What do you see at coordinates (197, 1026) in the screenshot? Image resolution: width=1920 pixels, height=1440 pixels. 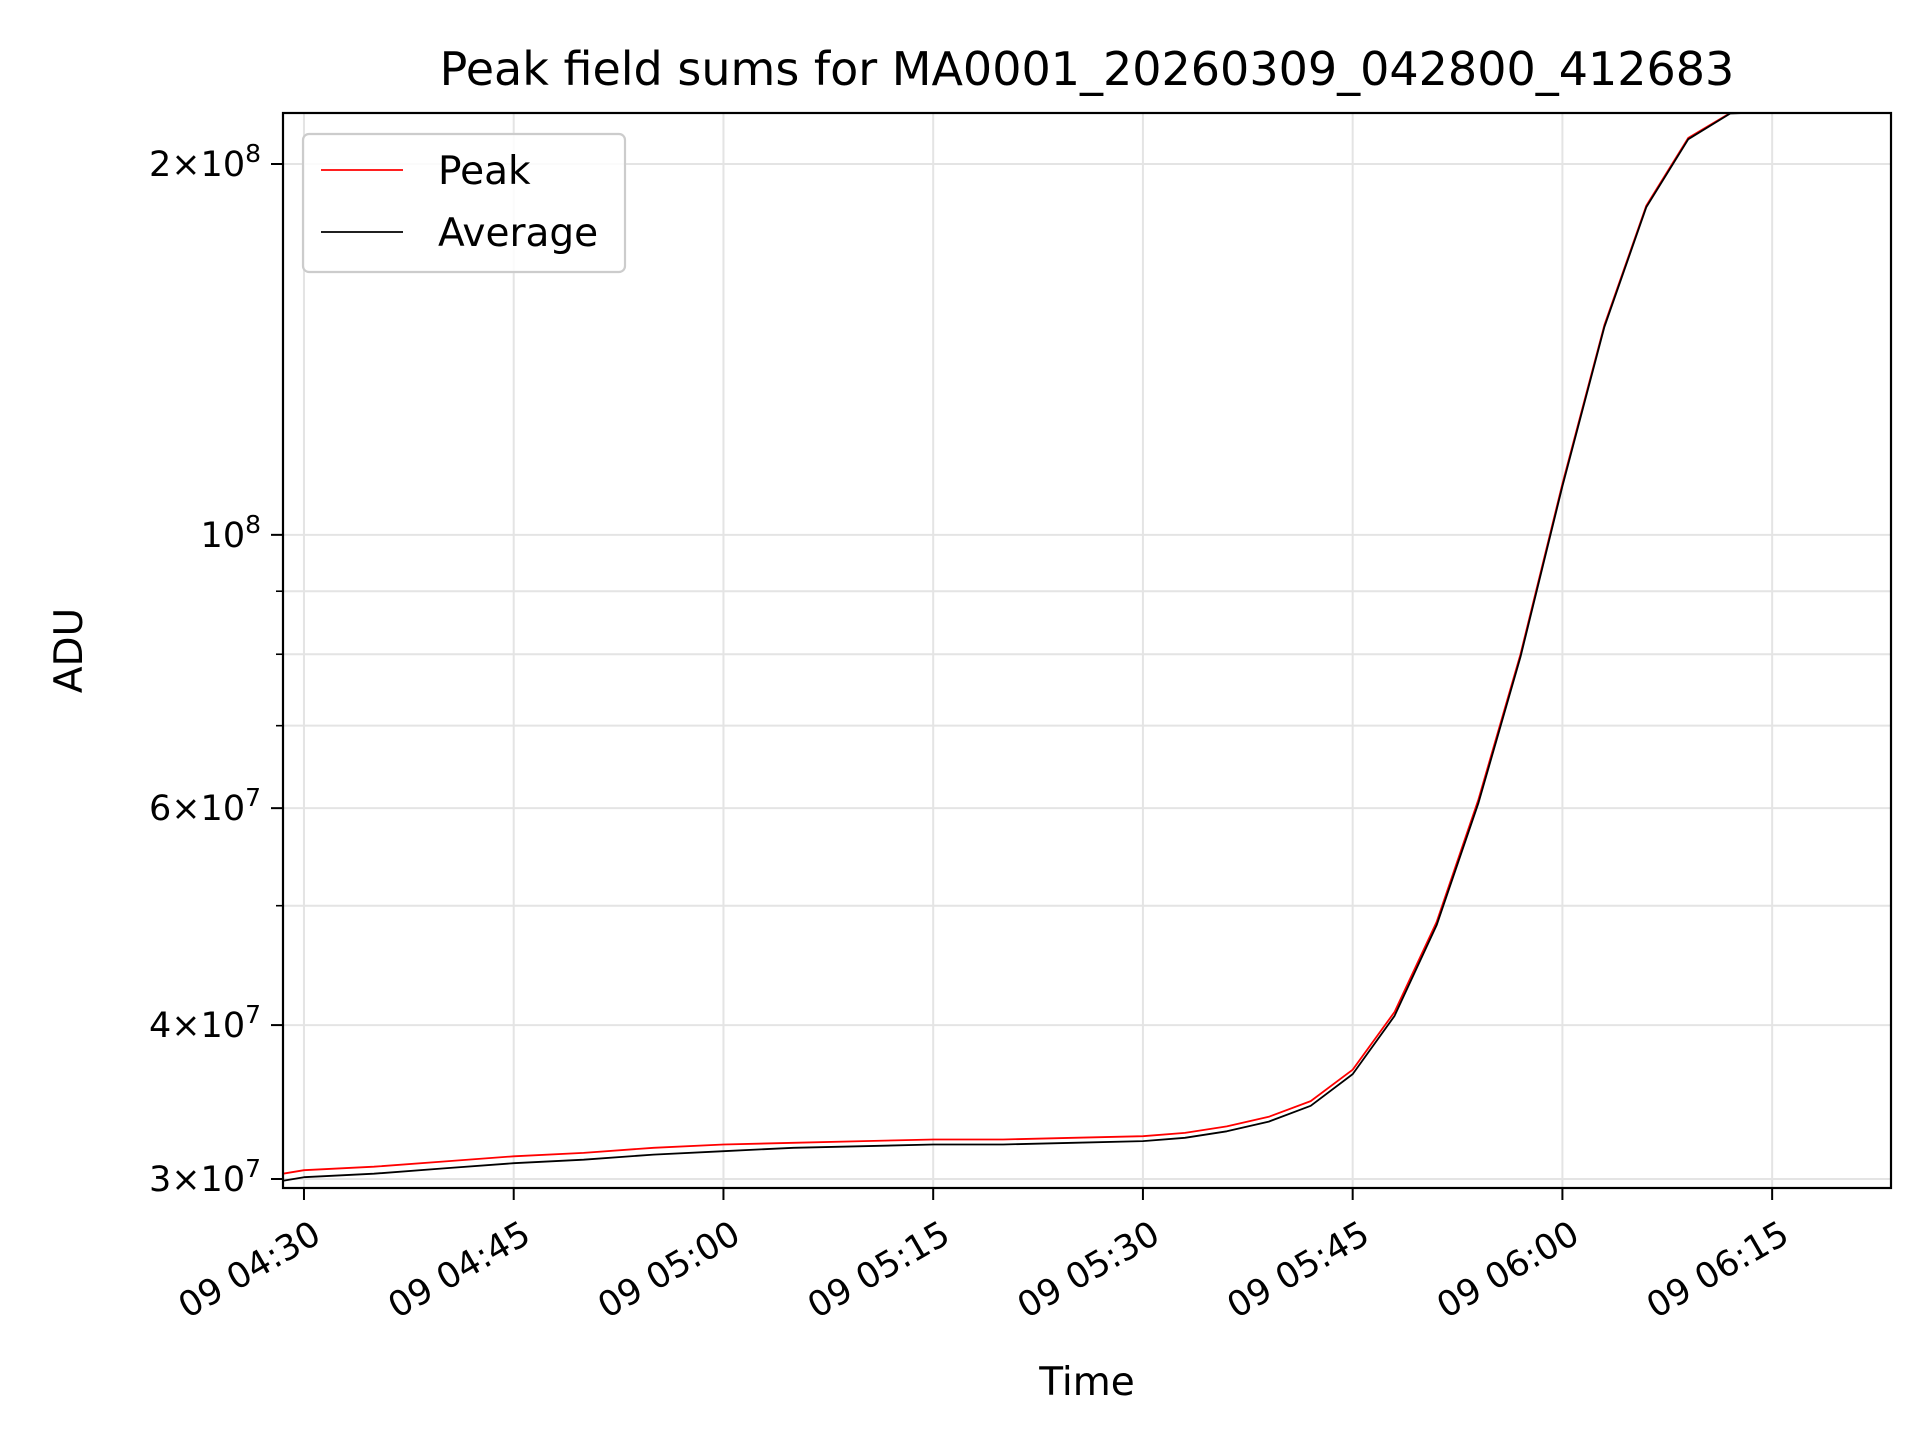 I see `y-tick-label-base: 4×10` at bounding box center [197, 1026].